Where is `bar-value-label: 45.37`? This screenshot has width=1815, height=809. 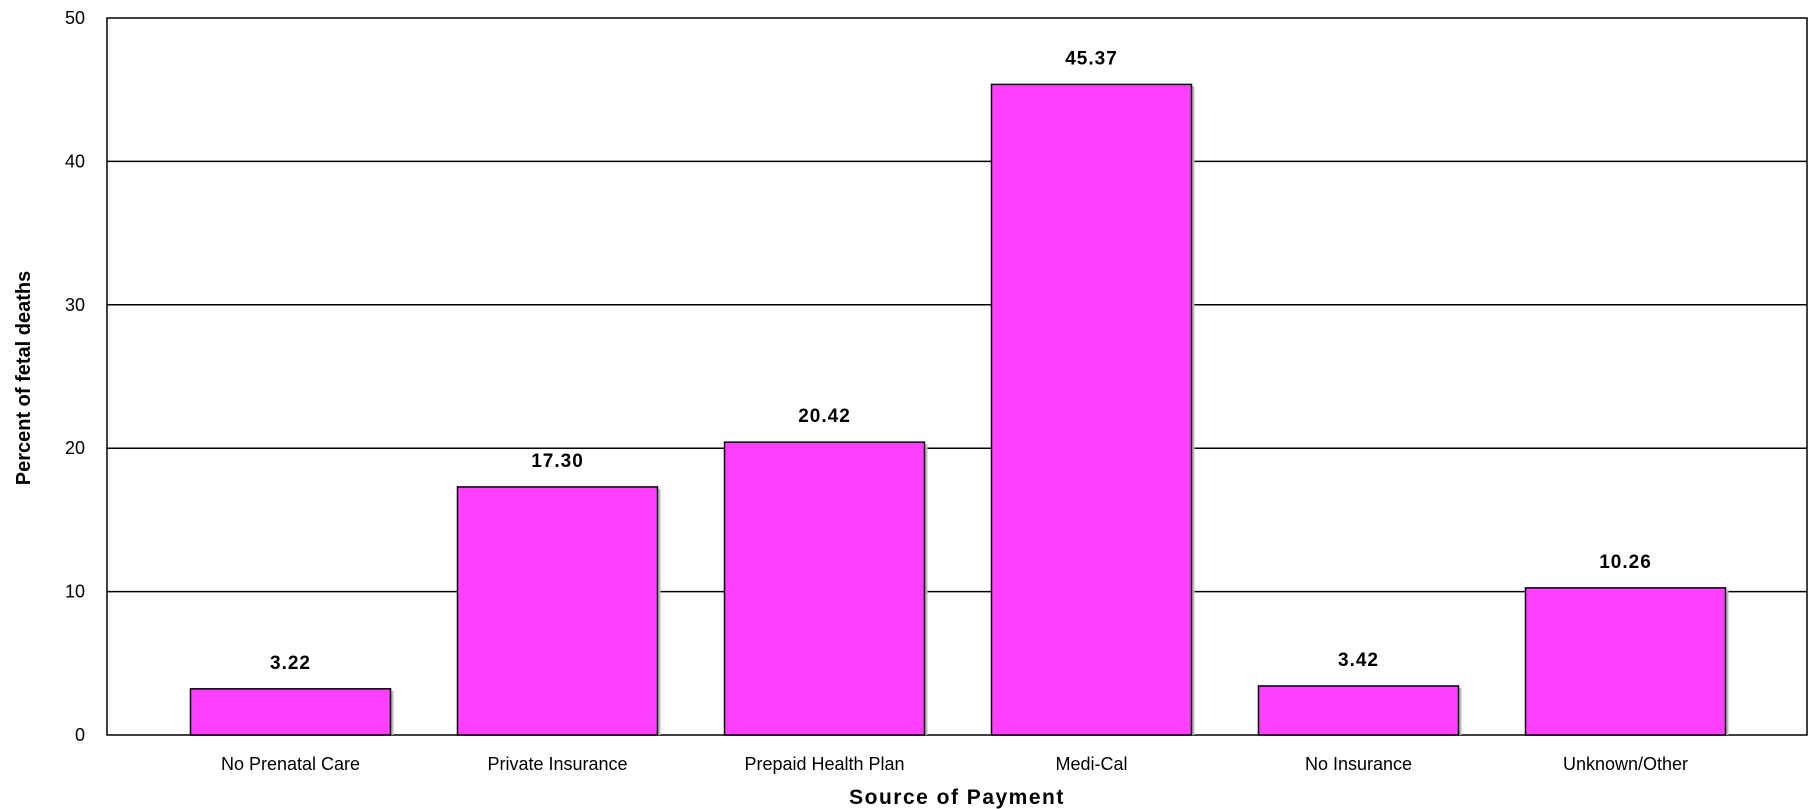
bar-value-label: 45.37 is located at coordinates (1091, 58).